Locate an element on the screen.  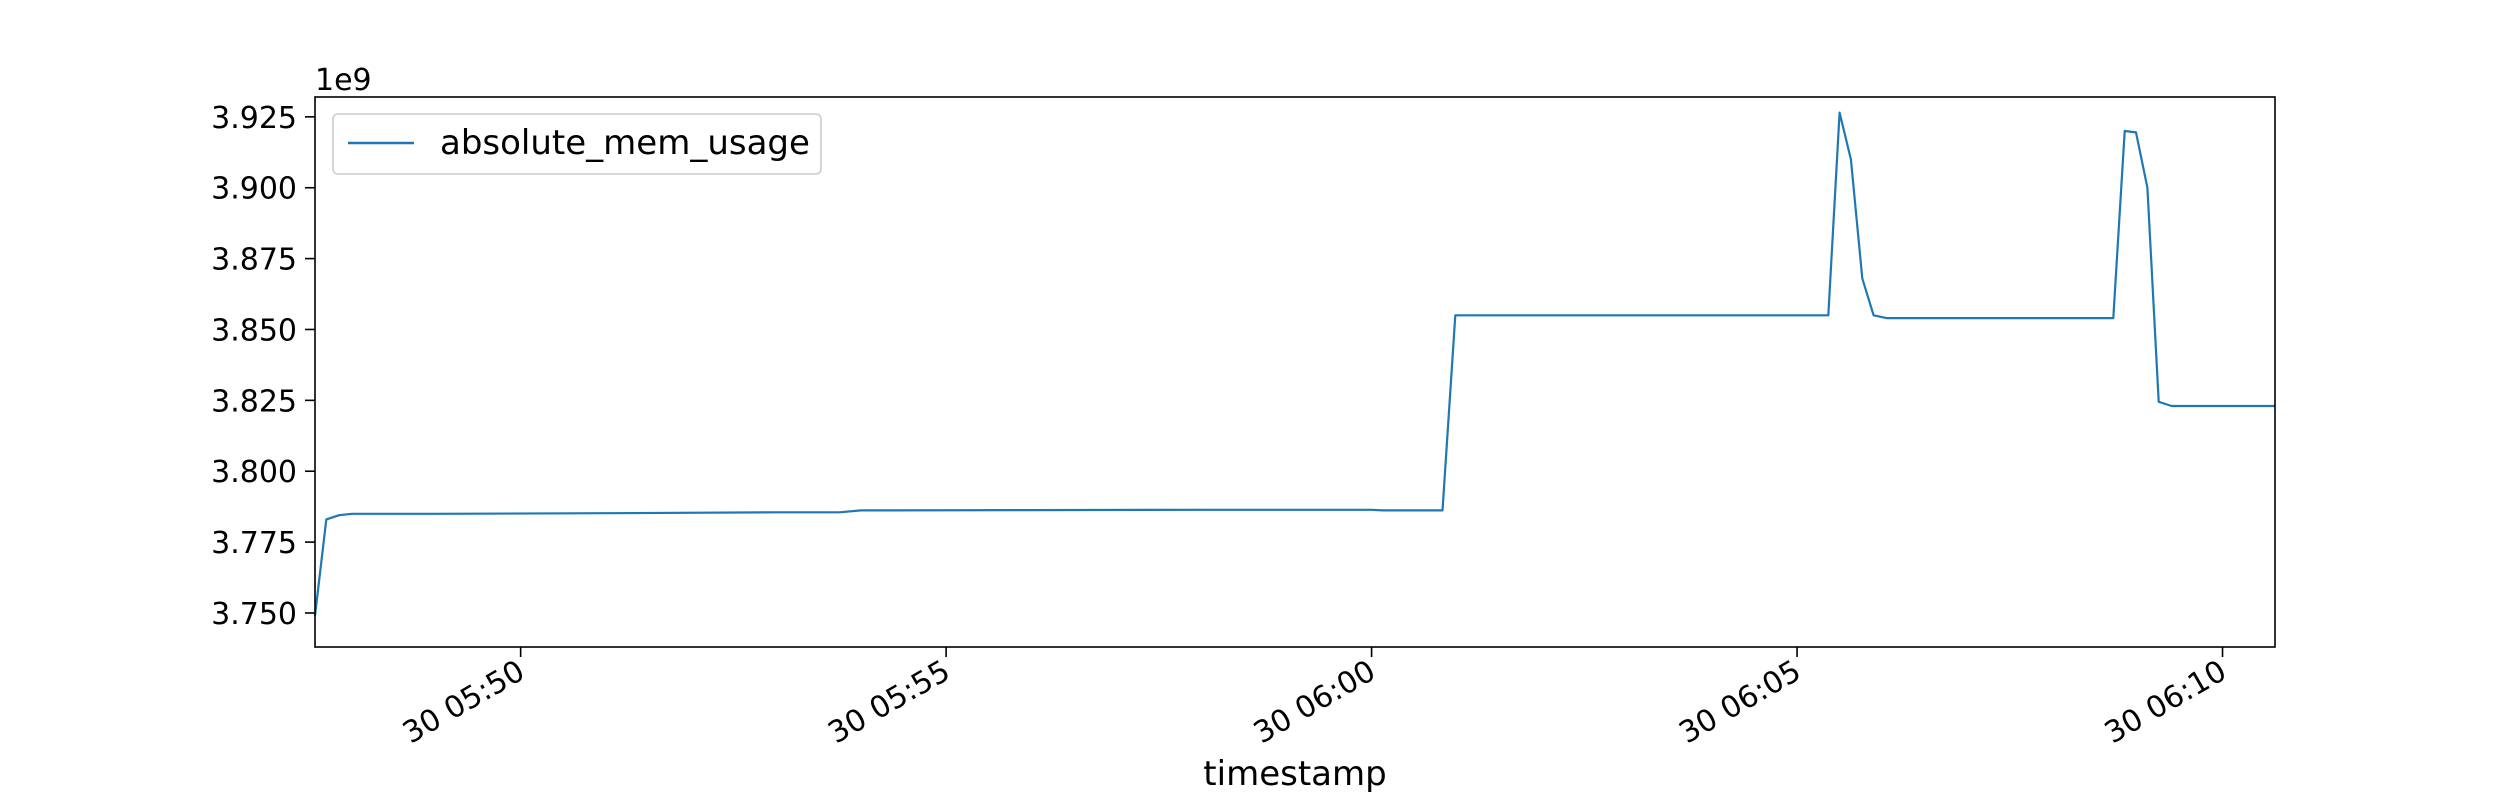
x-axis: 30 05:50 30 05:55 30 06:00 30 06:05 30 06:10 is located at coordinates (1315, 699).